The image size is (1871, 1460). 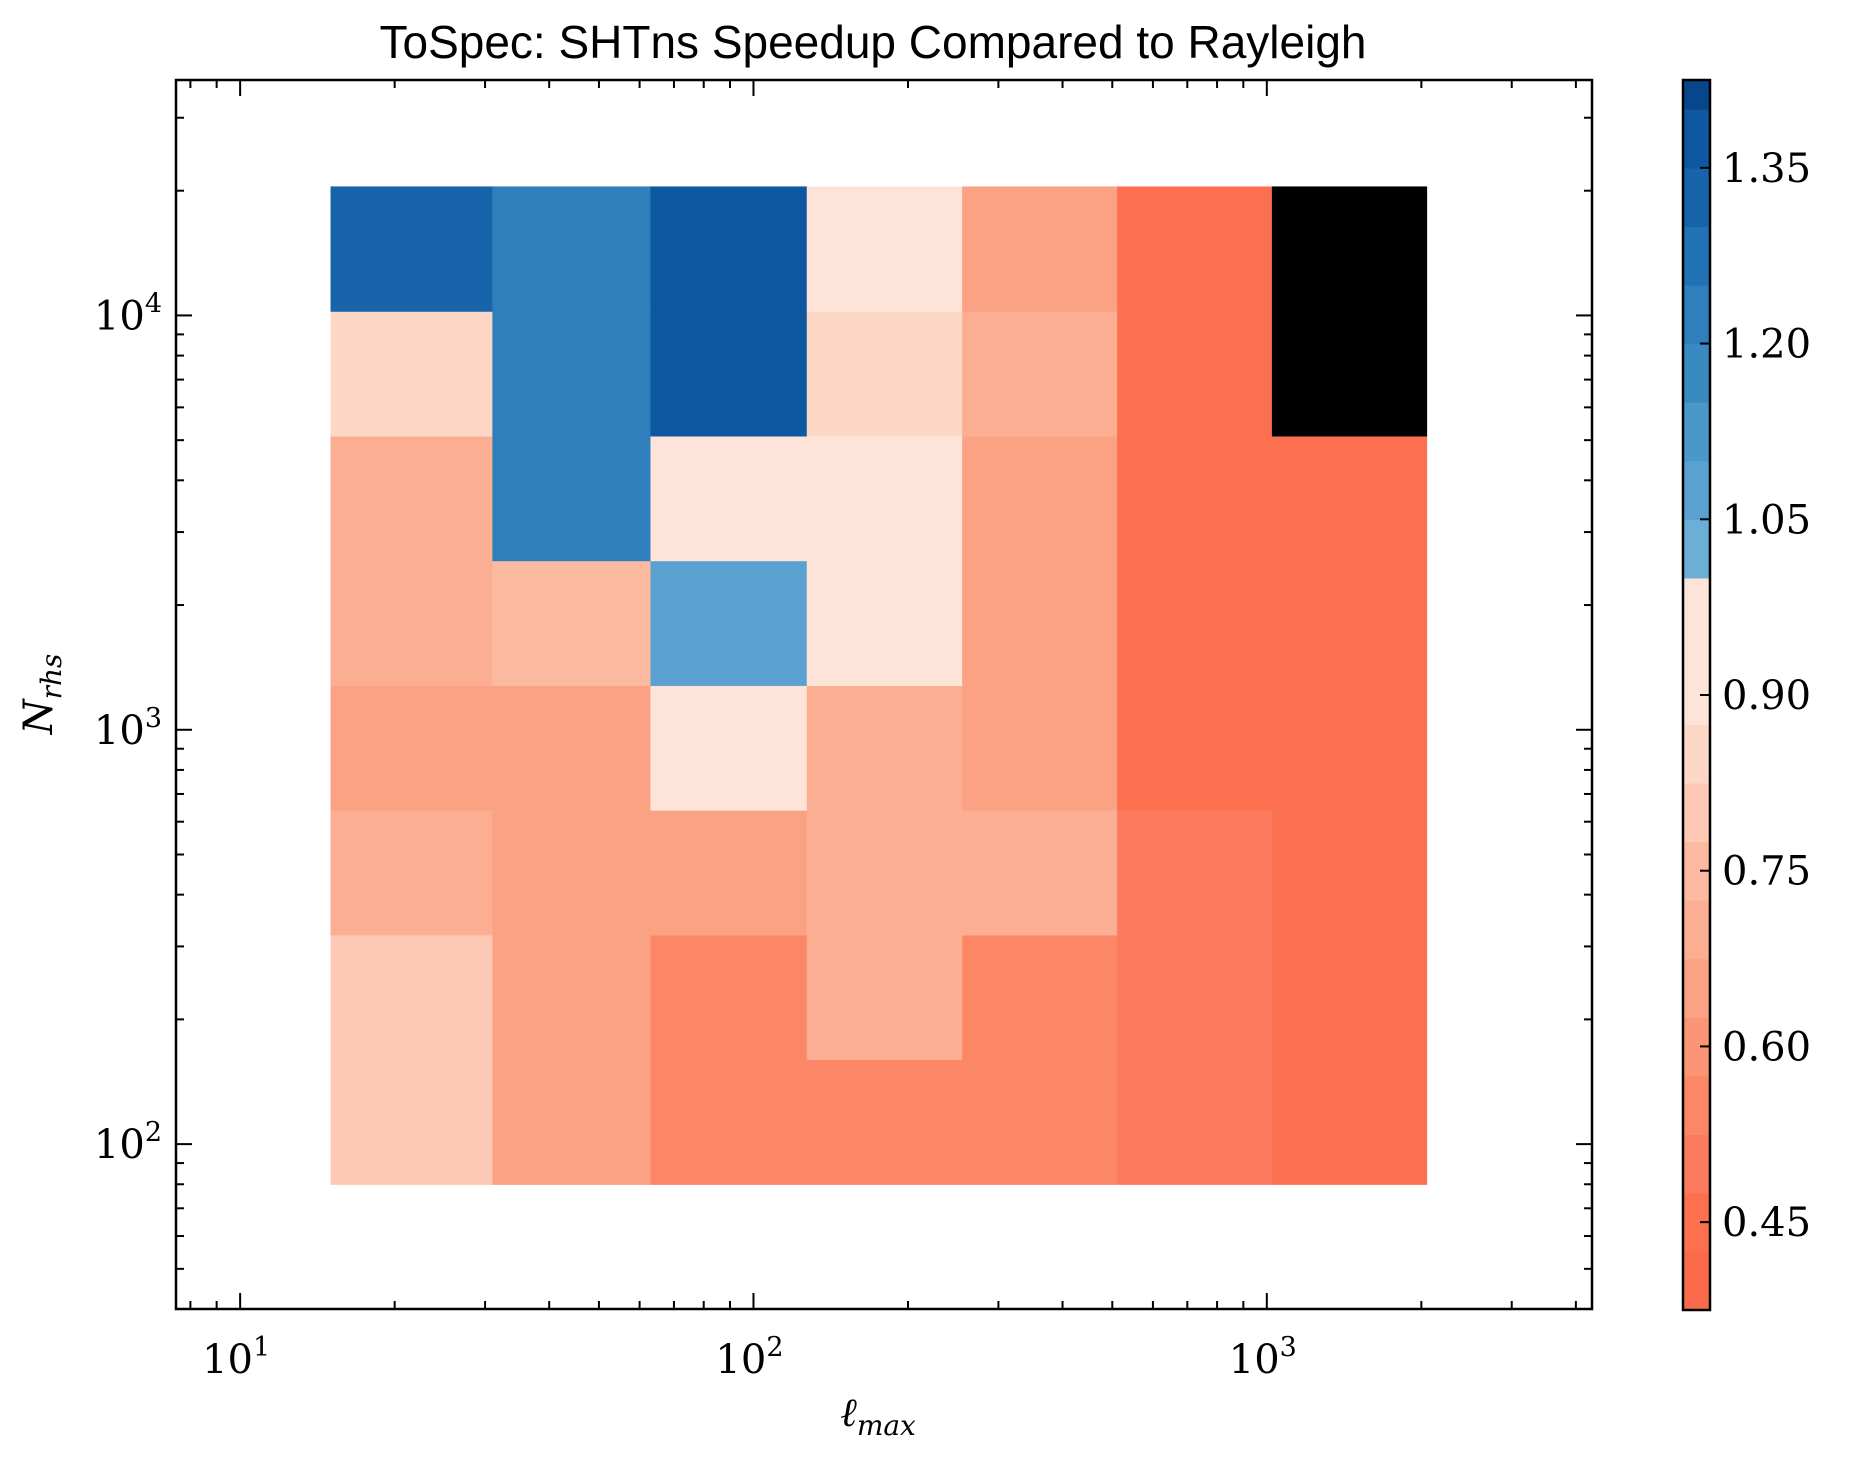 I want to click on colorbar-tick-label: 1.05, so click(x=1766, y=520).